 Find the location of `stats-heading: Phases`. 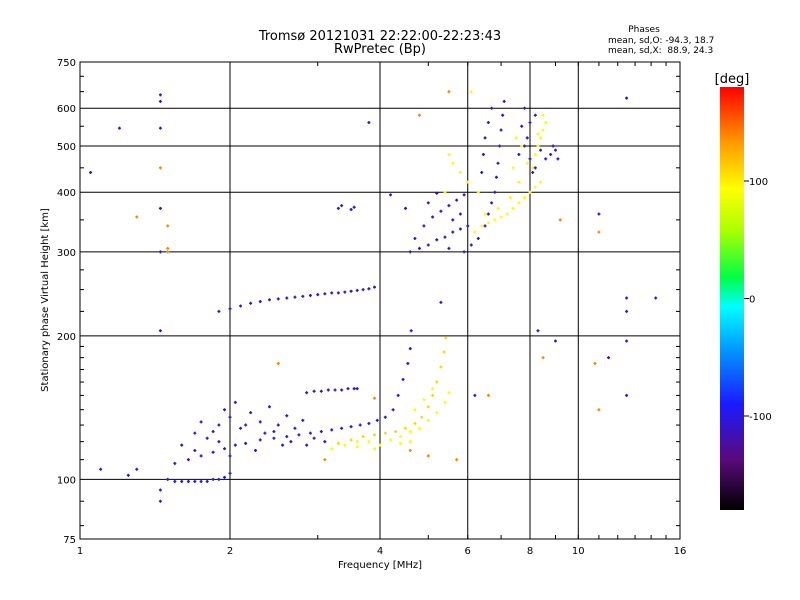

stats-heading: Phases is located at coordinates (644, 30).